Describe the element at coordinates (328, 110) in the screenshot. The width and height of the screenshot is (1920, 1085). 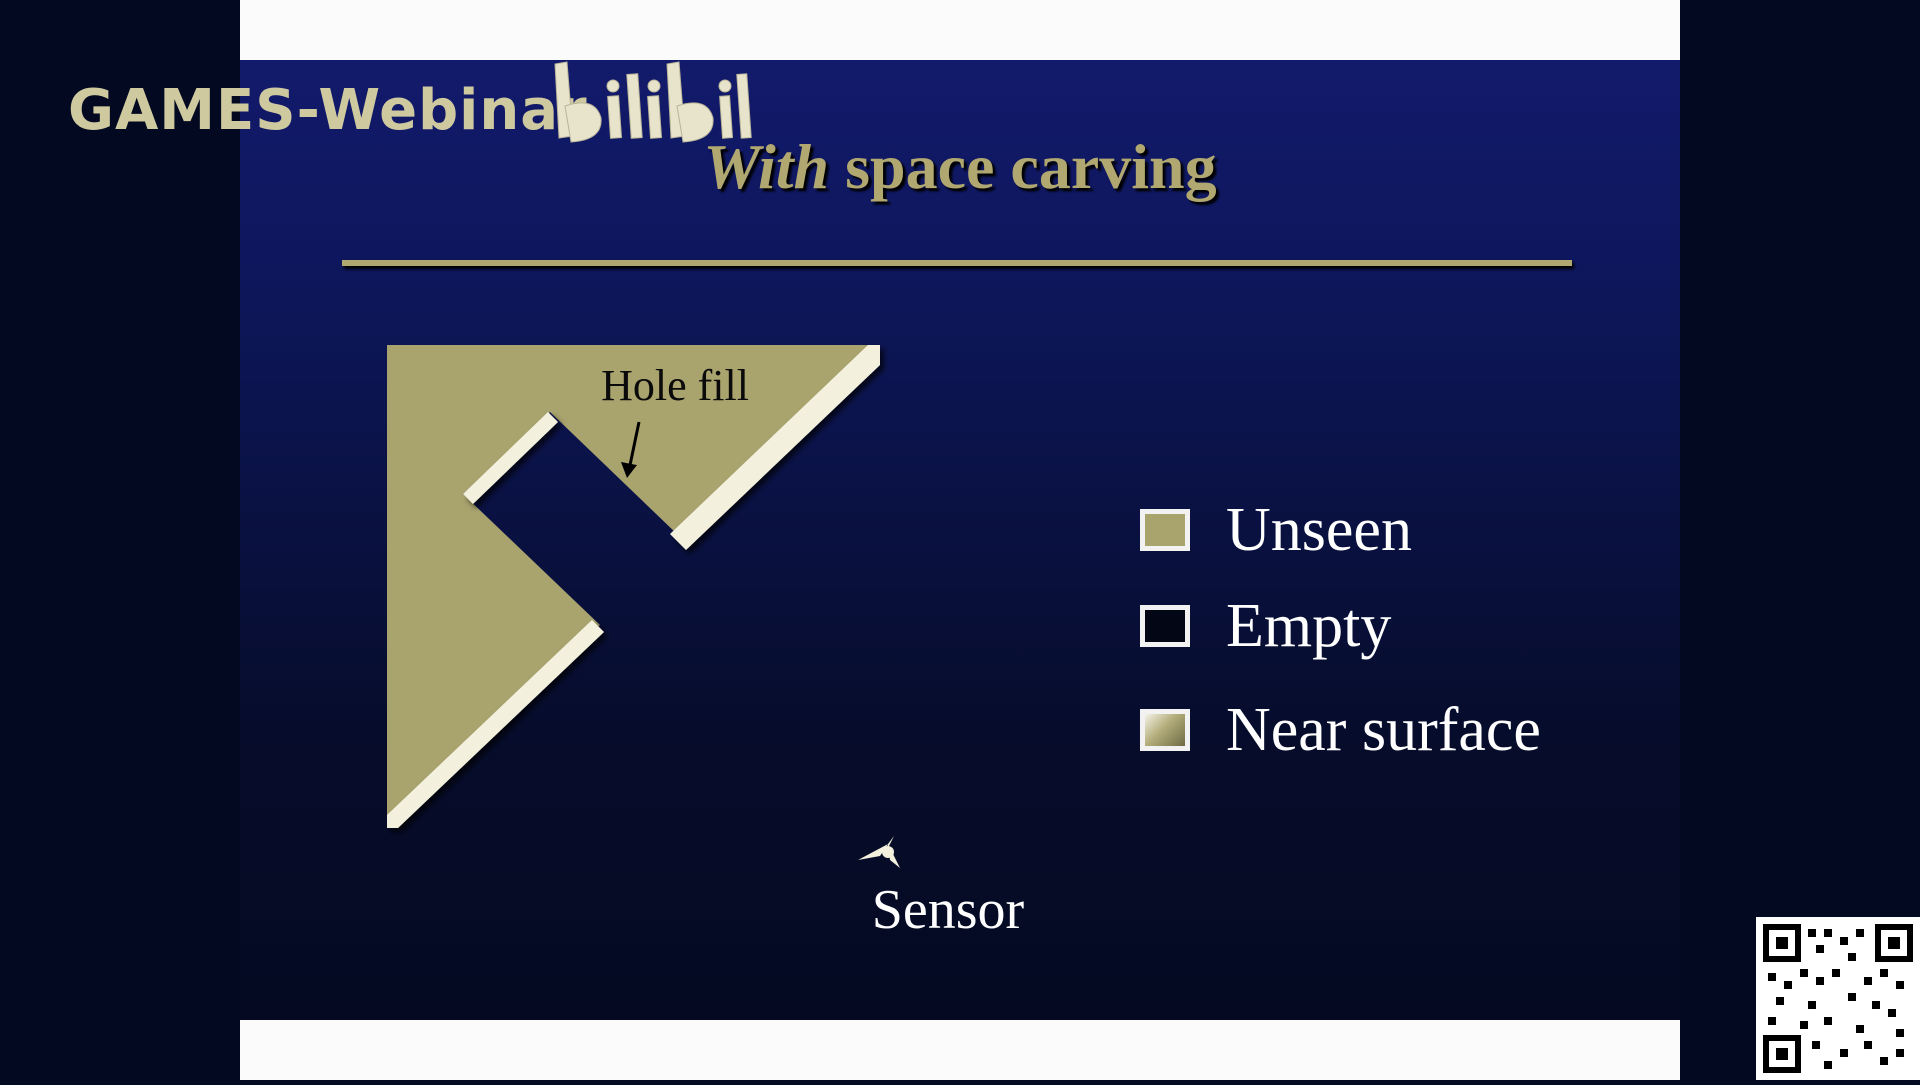
I see `games-webinar-watermark: GAMES-Webinar` at that location.